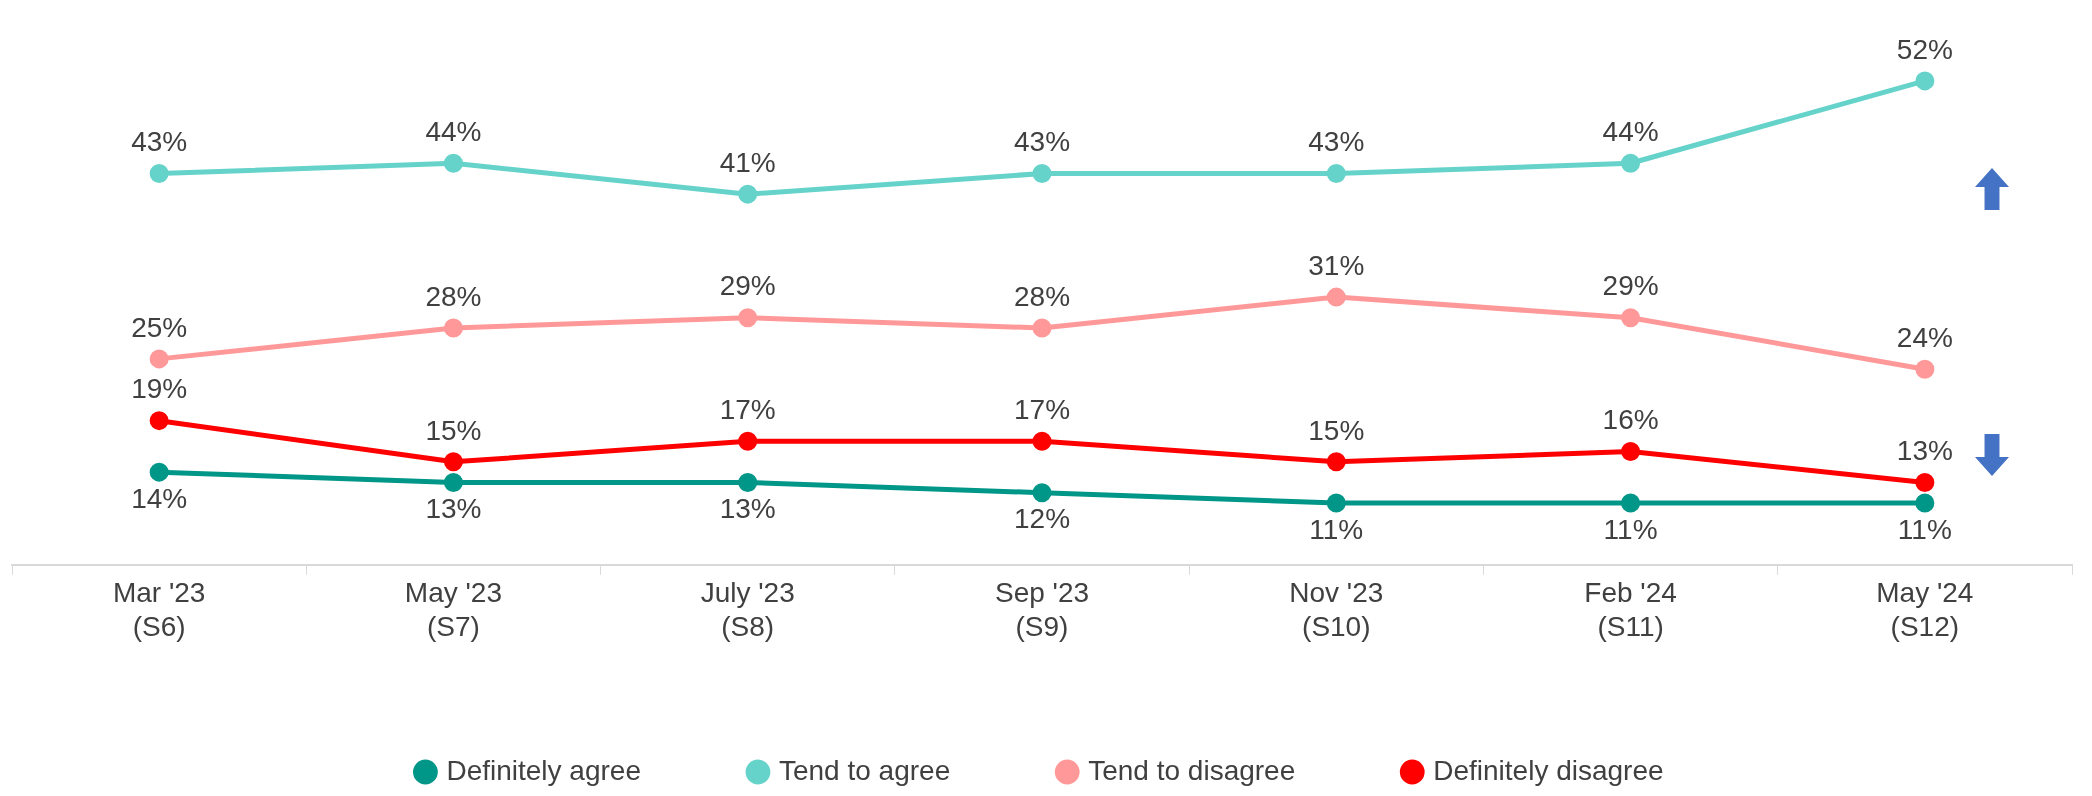  I want to click on legend-label: Tend to disagree, so click(1192, 770).